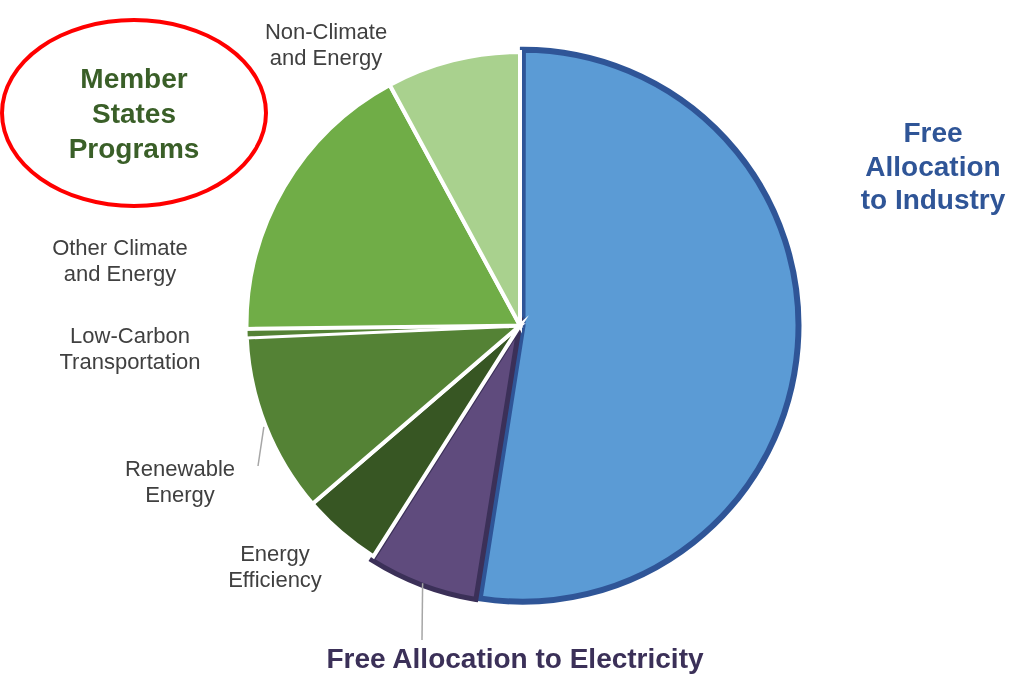 This screenshot has height=687, width=1025. I want to click on slice-label: Low-Carbon Transportation, so click(130, 348).